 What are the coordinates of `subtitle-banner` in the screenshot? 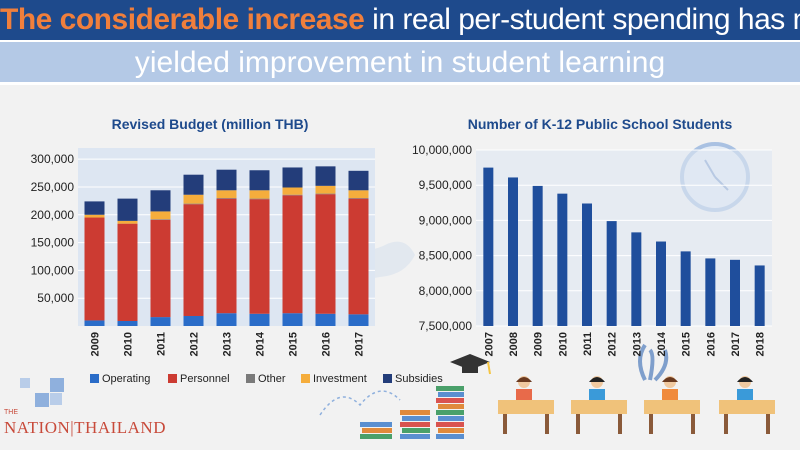 It's located at (400, 62).